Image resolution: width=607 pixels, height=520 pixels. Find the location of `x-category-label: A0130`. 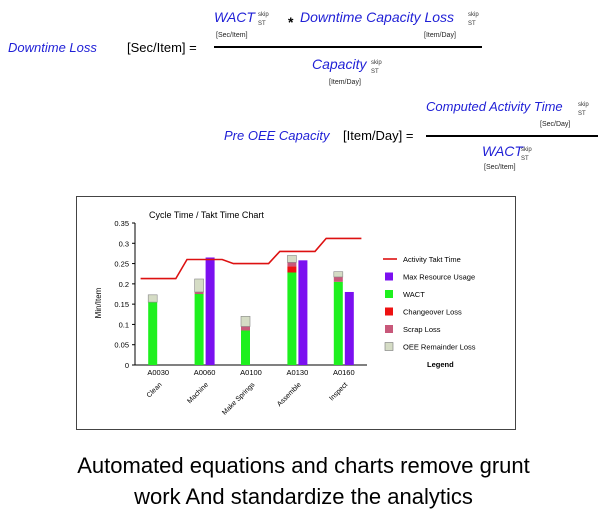

x-category-label: A0130 is located at coordinates (298, 372).